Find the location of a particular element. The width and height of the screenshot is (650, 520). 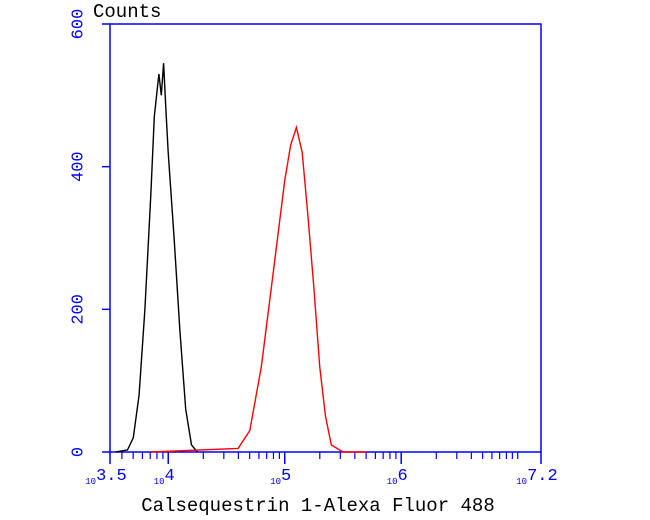

x-tick-exponent: 5 is located at coordinates (286, 476).